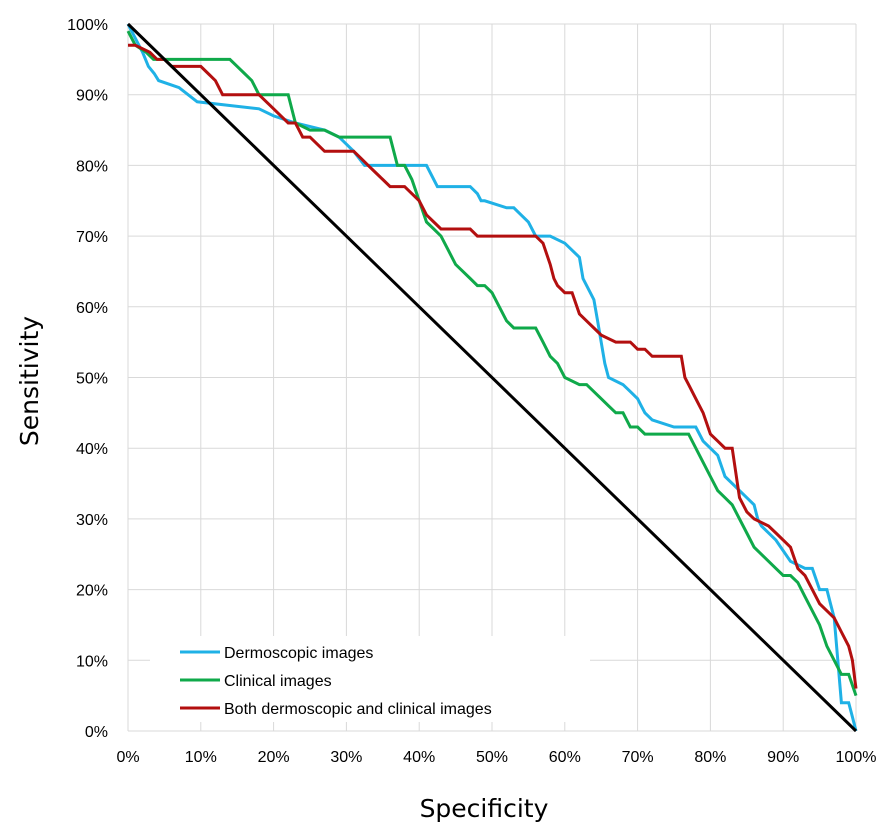 The width and height of the screenshot is (885, 826). I want to click on legend-label-clinical: Clinical images, so click(278, 681).